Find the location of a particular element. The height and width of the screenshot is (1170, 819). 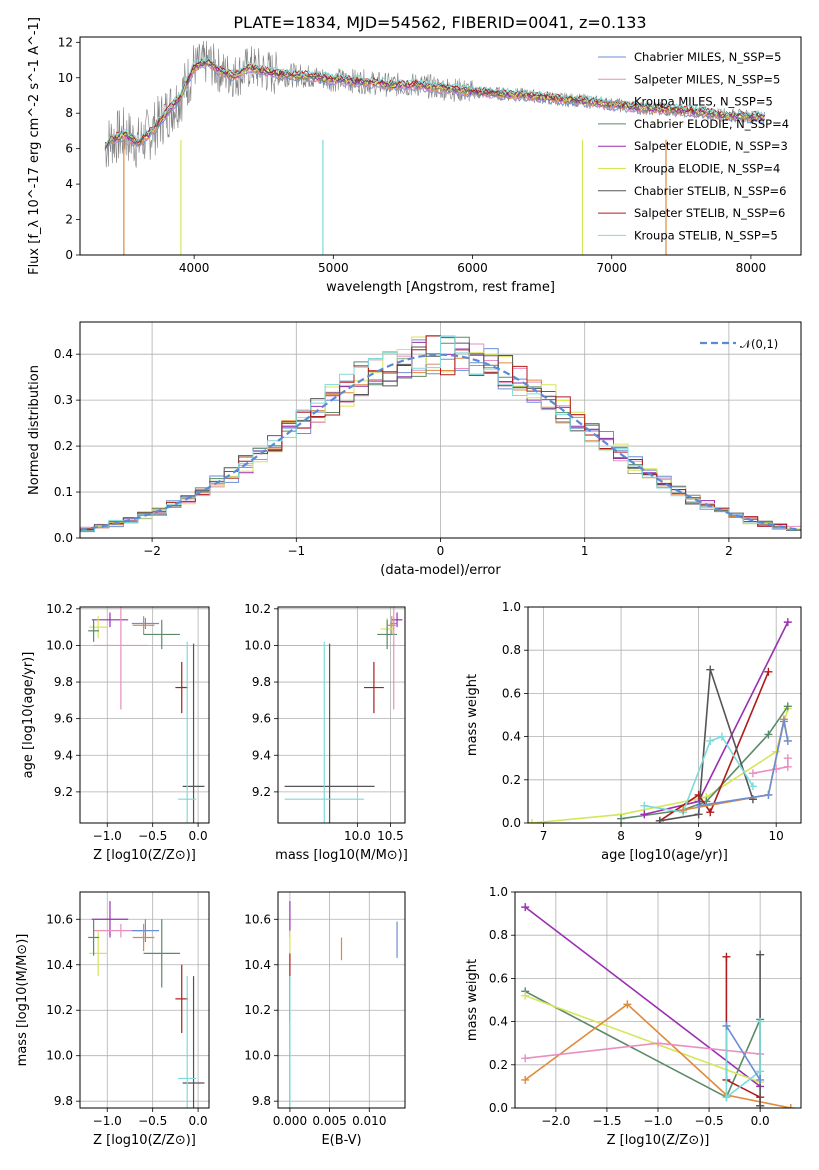

y-tick-label: 9.2 is located at coordinates (63, 792).